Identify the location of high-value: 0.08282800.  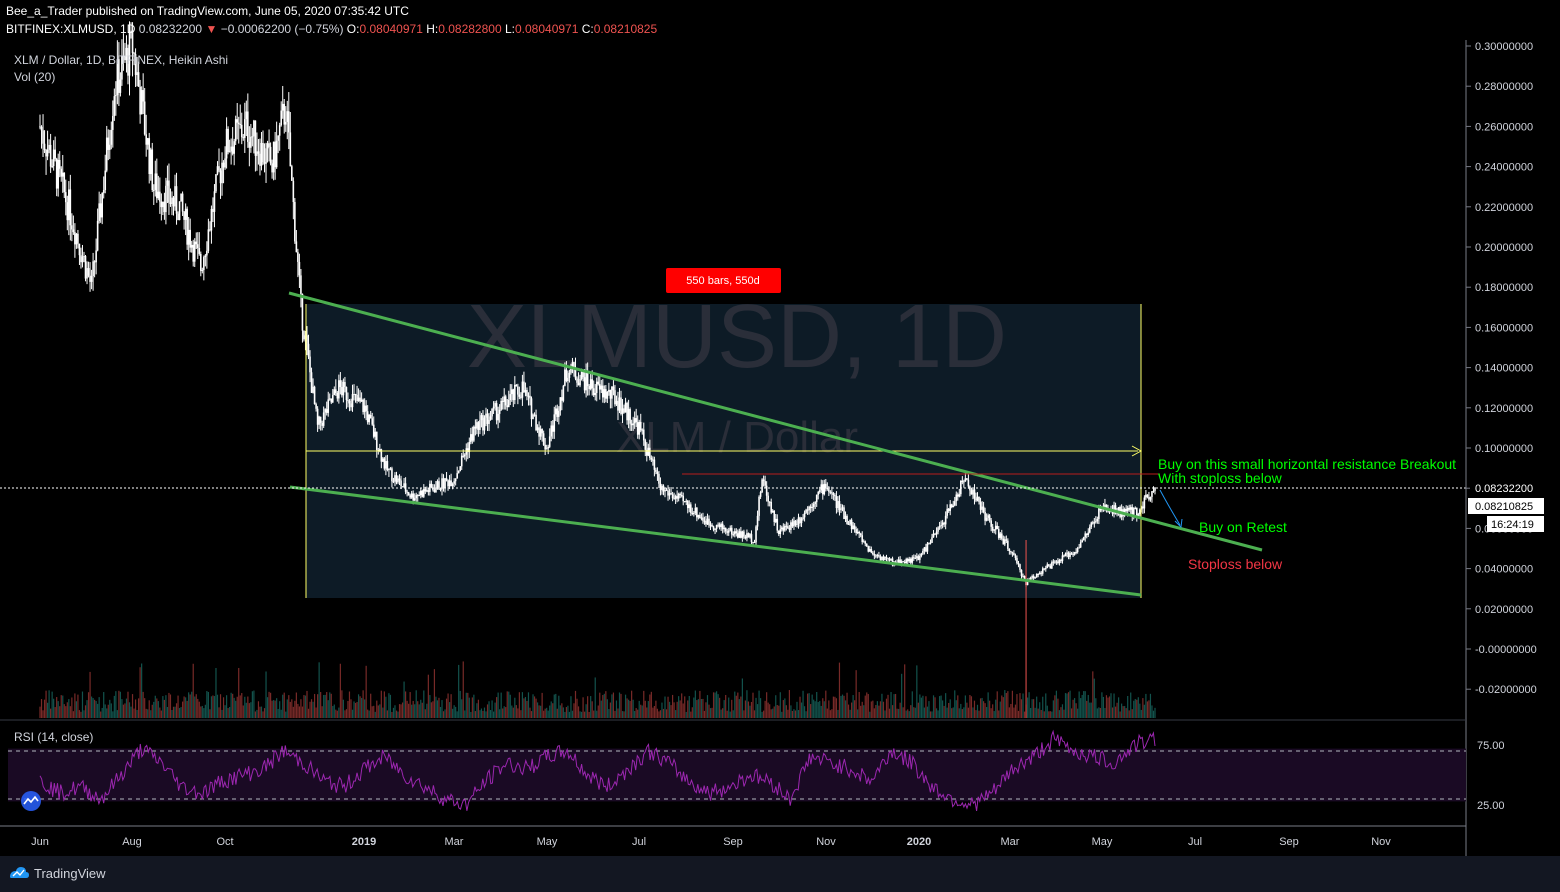
(470, 29).